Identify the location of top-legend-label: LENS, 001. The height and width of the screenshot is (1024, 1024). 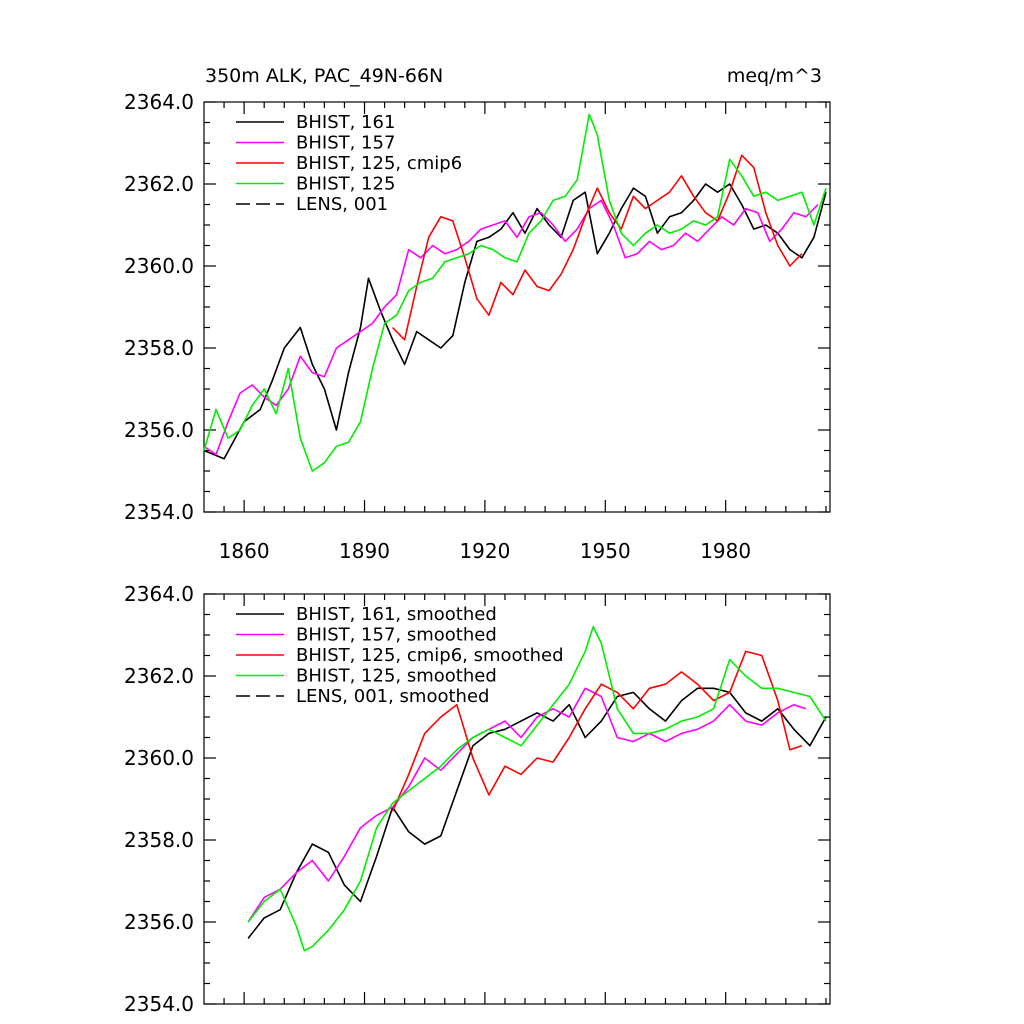
(342, 204).